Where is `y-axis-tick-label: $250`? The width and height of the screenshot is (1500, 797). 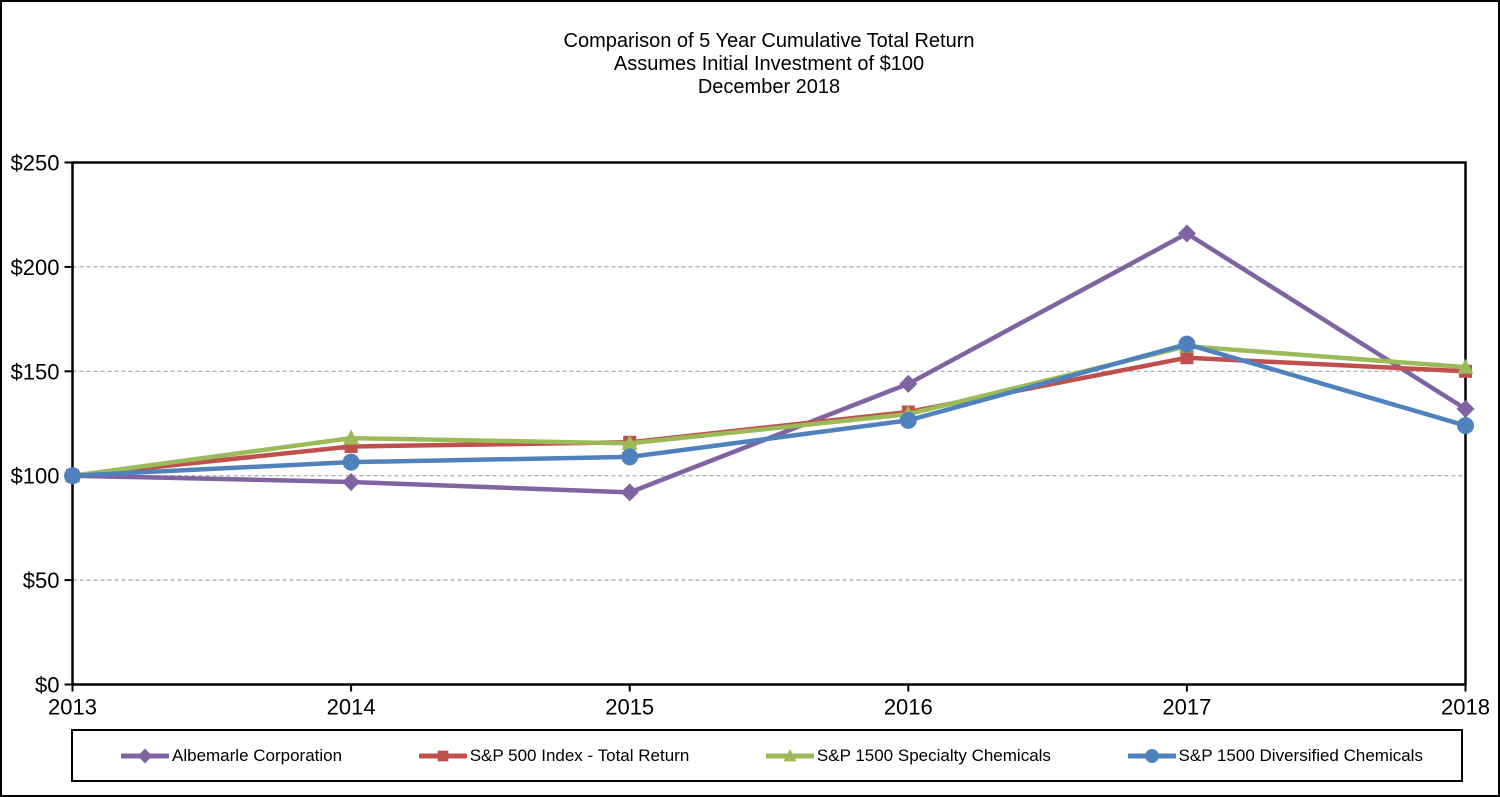 y-axis-tick-label: $250 is located at coordinates (35, 163).